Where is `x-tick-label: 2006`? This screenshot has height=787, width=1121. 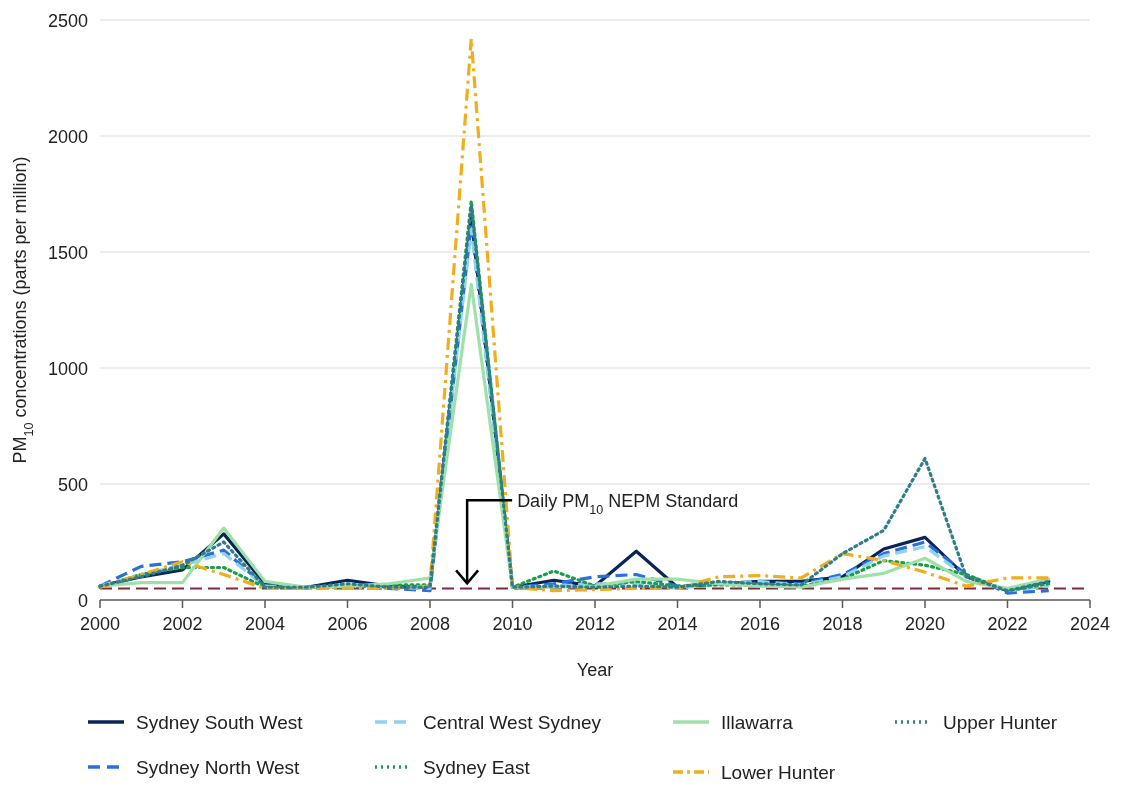 x-tick-label: 2006 is located at coordinates (347, 624).